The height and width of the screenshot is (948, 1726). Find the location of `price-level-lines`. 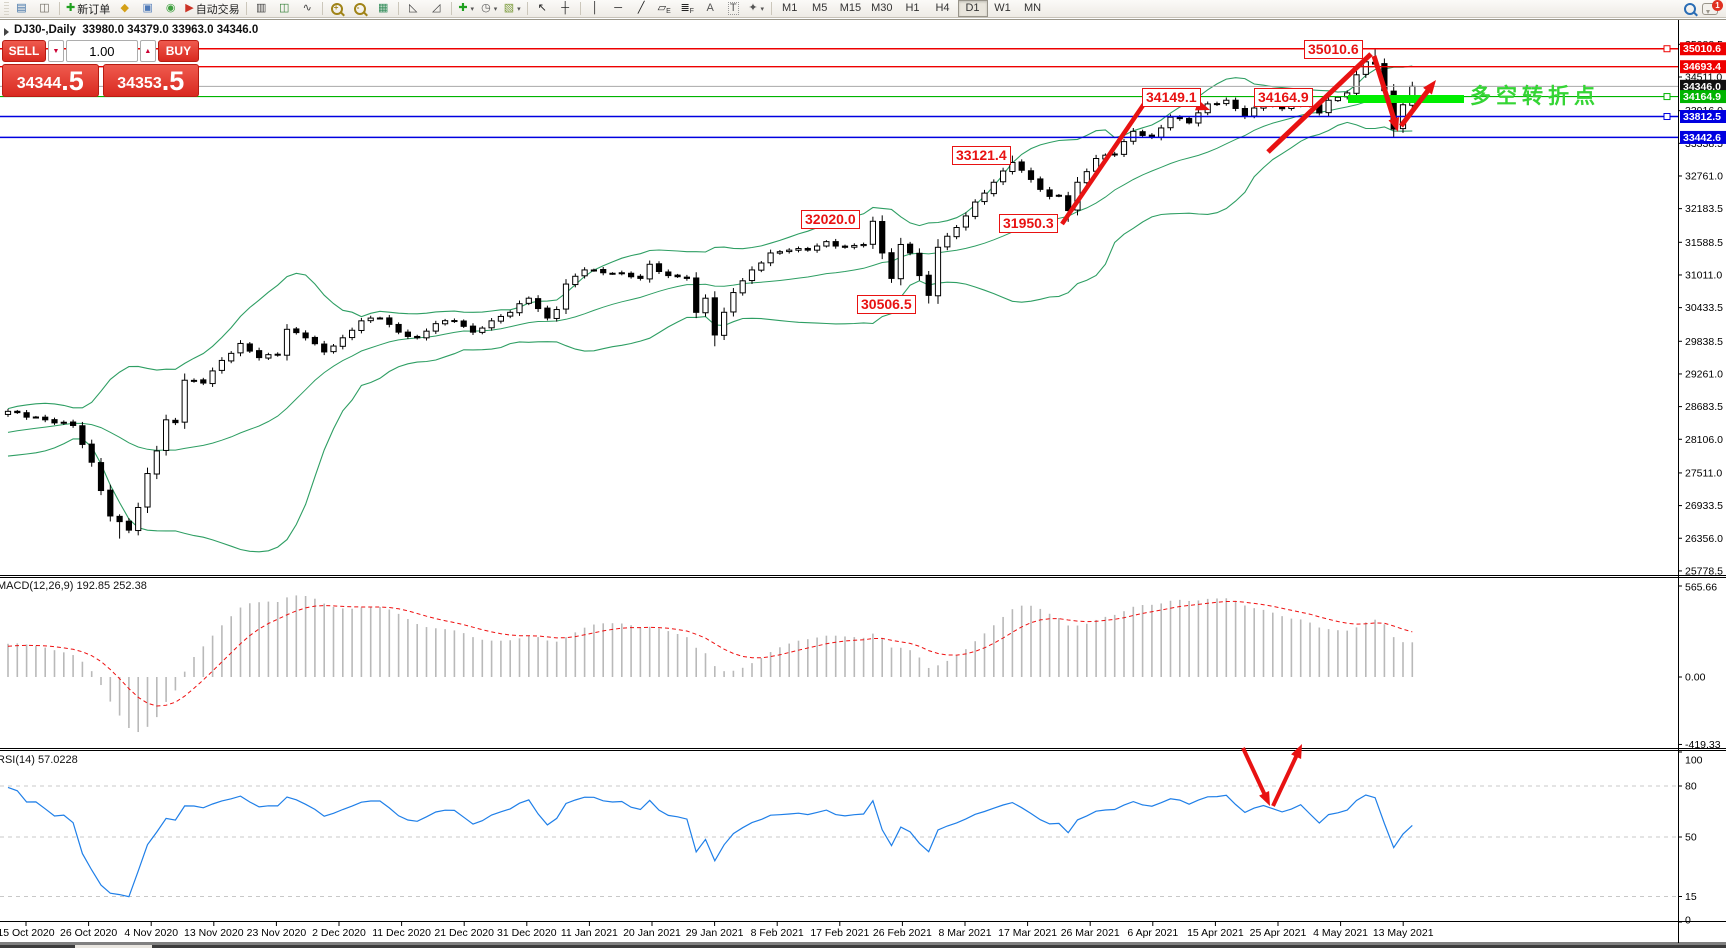

price-level-lines is located at coordinates (839, 92).